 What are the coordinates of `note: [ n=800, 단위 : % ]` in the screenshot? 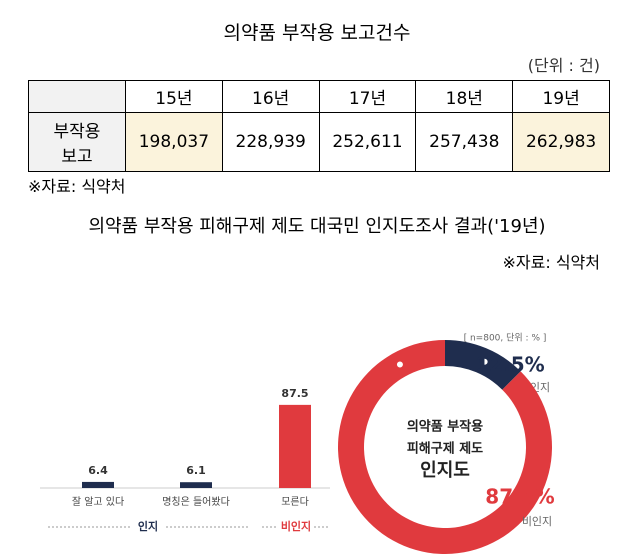 It's located at (505, 338).